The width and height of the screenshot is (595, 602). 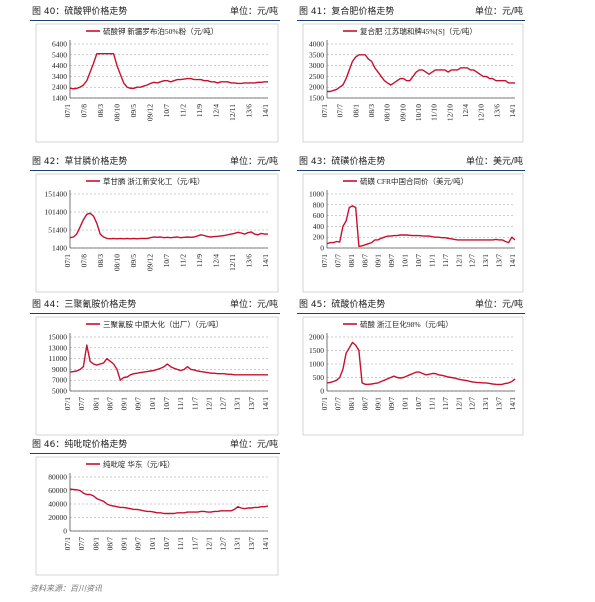 I want to click on unit-label: 单位：美元/吨, so click(x=494, y=162).